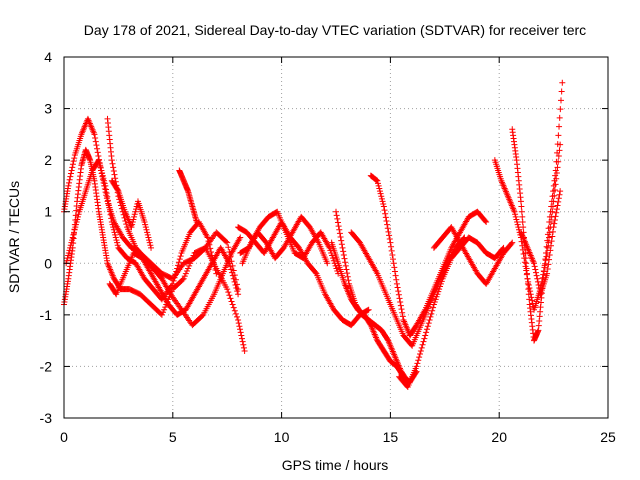 Image resolution: width=640 pixels, height=480 pixels. I want to click on x-tick-label: 5, so click(173, 437).